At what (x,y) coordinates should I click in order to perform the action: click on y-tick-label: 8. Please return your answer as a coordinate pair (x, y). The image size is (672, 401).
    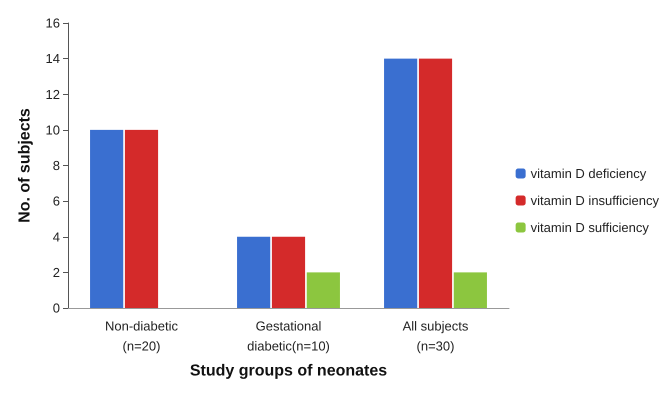
    Looking at the image, I should click on (56, 165).